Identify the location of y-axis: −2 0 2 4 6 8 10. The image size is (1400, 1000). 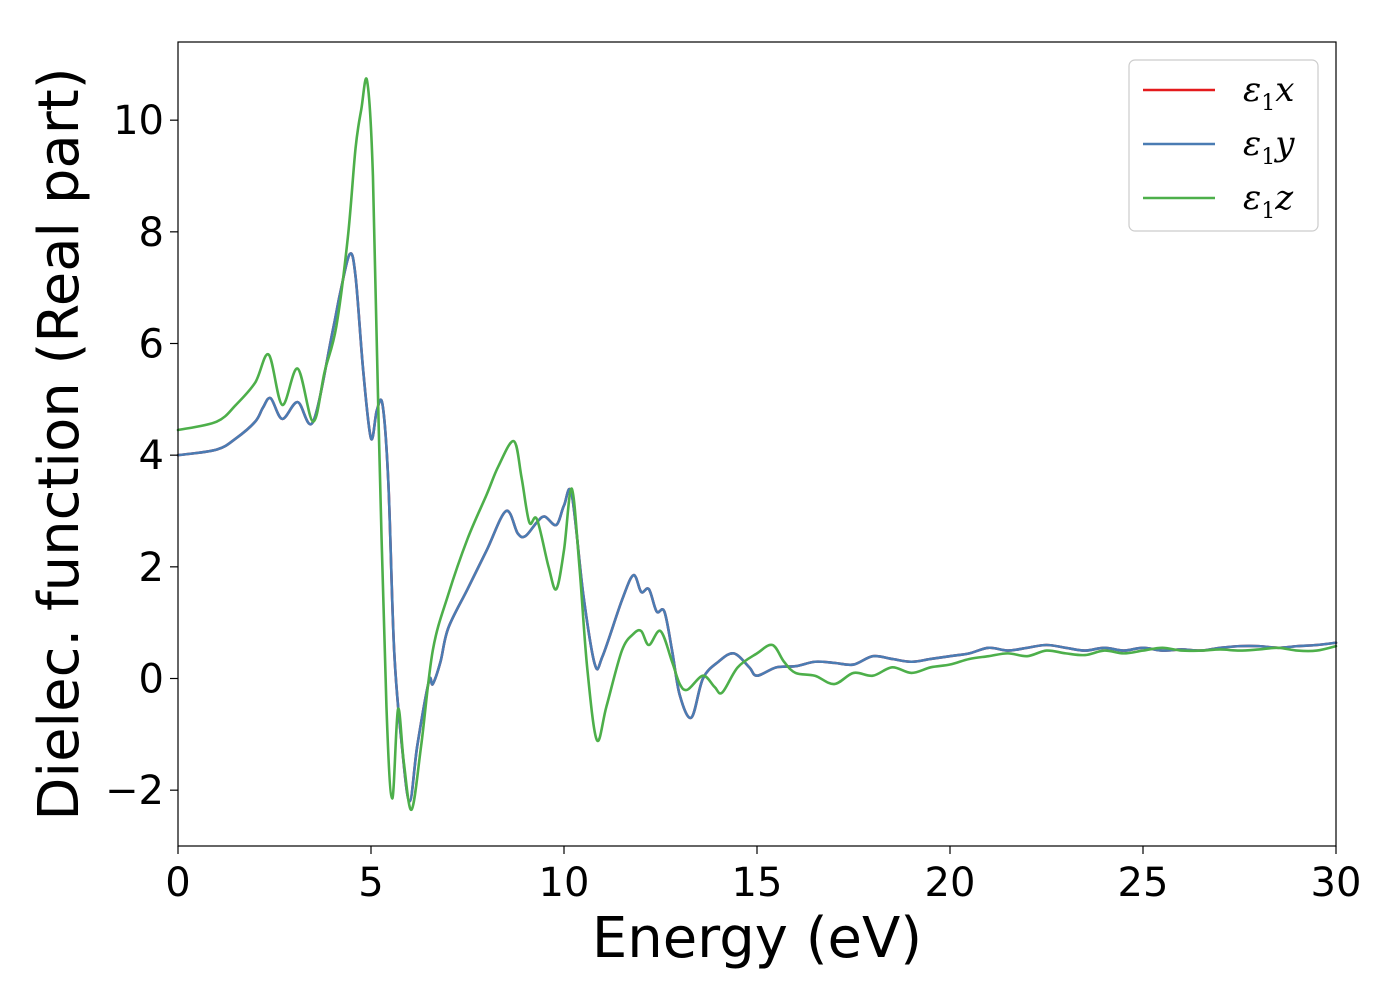
(141, 456).